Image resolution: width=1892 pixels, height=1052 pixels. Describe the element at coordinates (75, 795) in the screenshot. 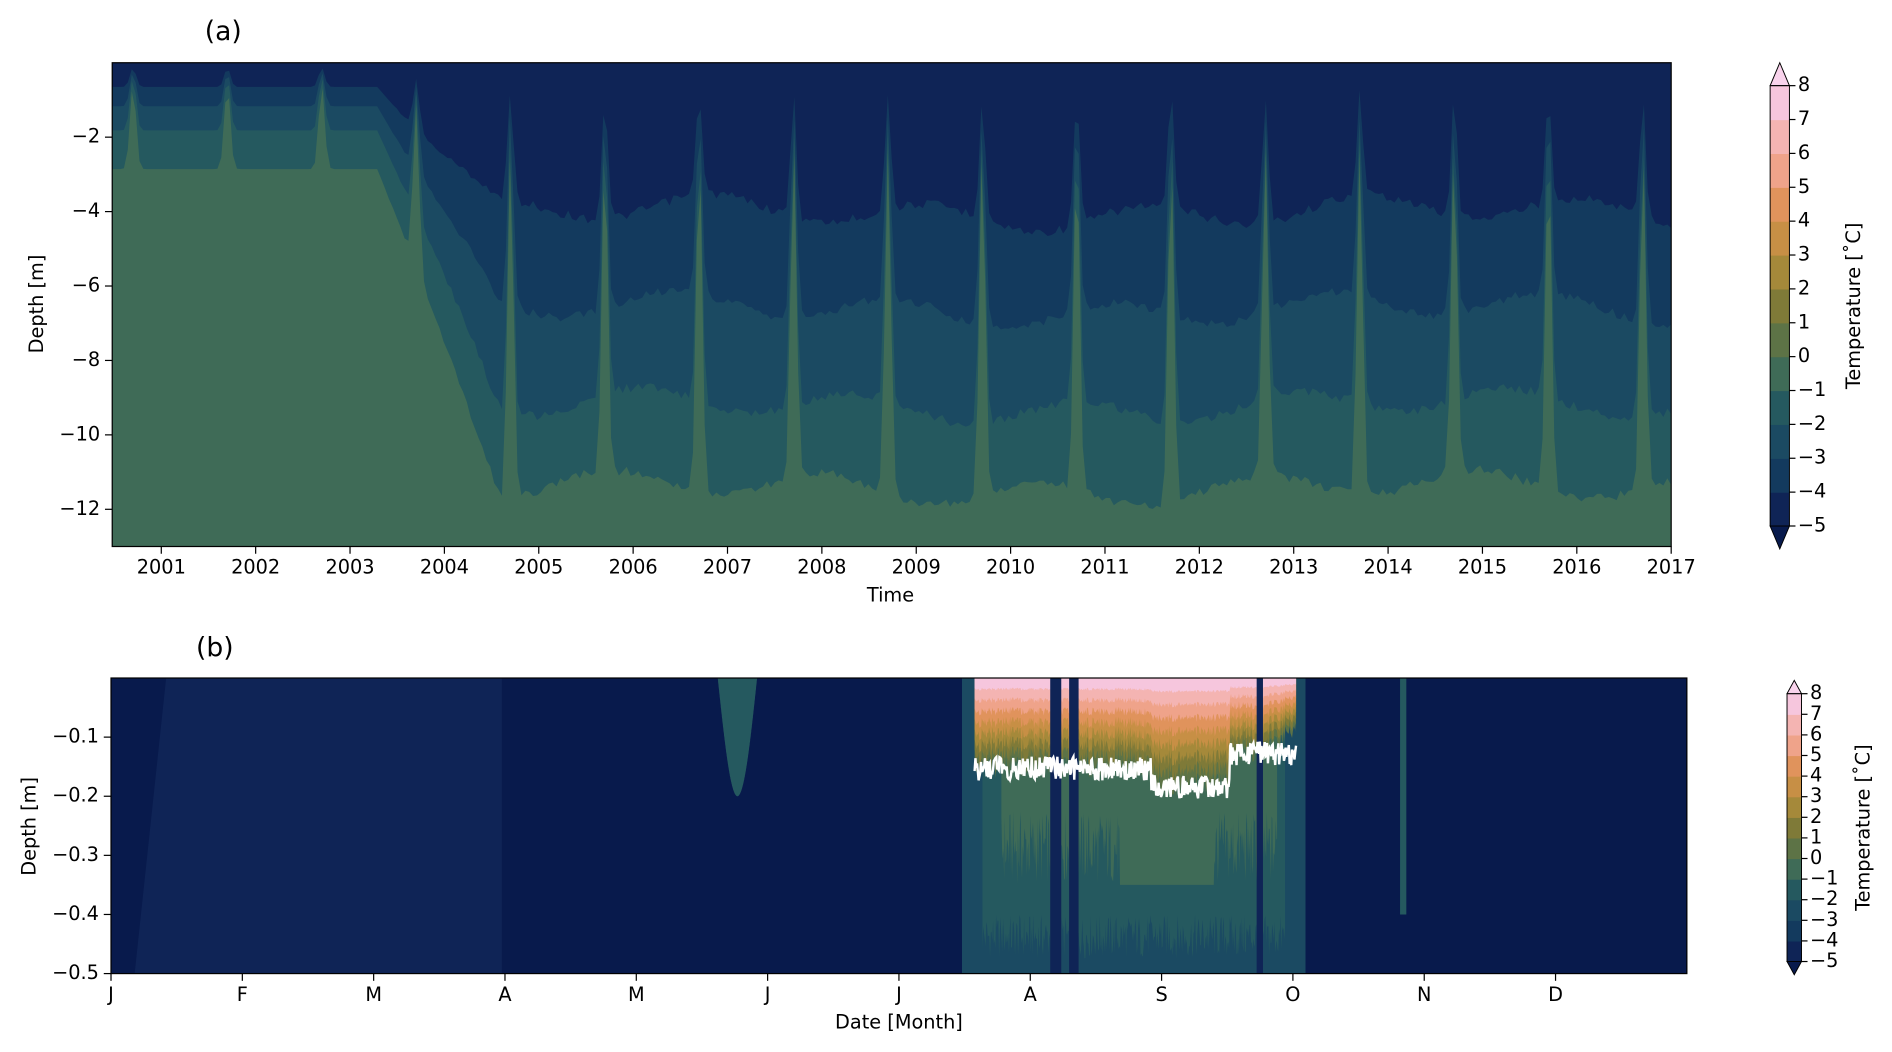

I see `y-tick-label: −0.2` at that location.